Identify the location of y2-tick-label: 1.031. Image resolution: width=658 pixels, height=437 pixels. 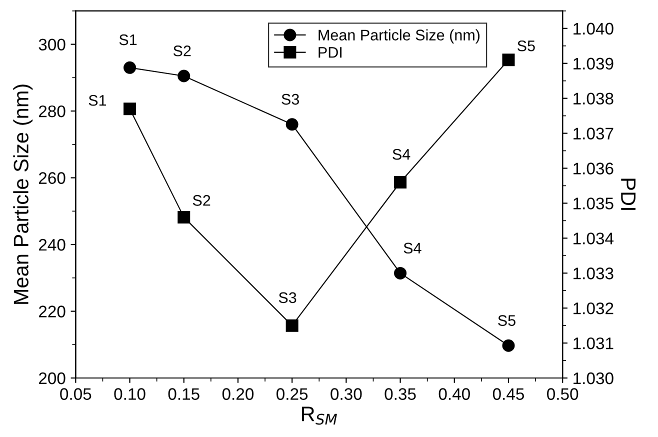
(594, 343).